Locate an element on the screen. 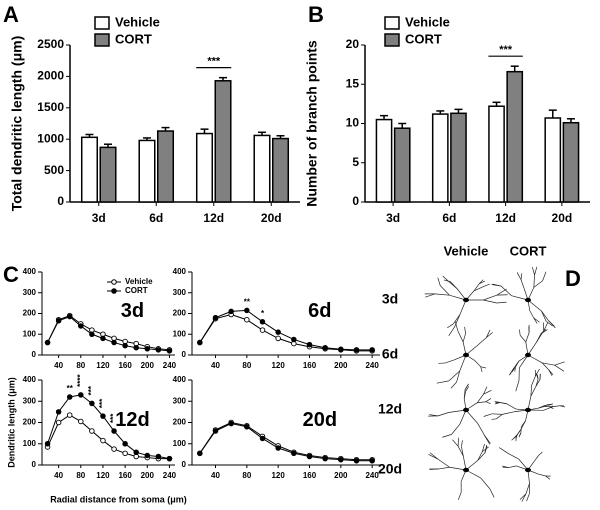 This screenshot has width=600, height=510. x-tick-label: 240 is located at coordinates (372, 475).